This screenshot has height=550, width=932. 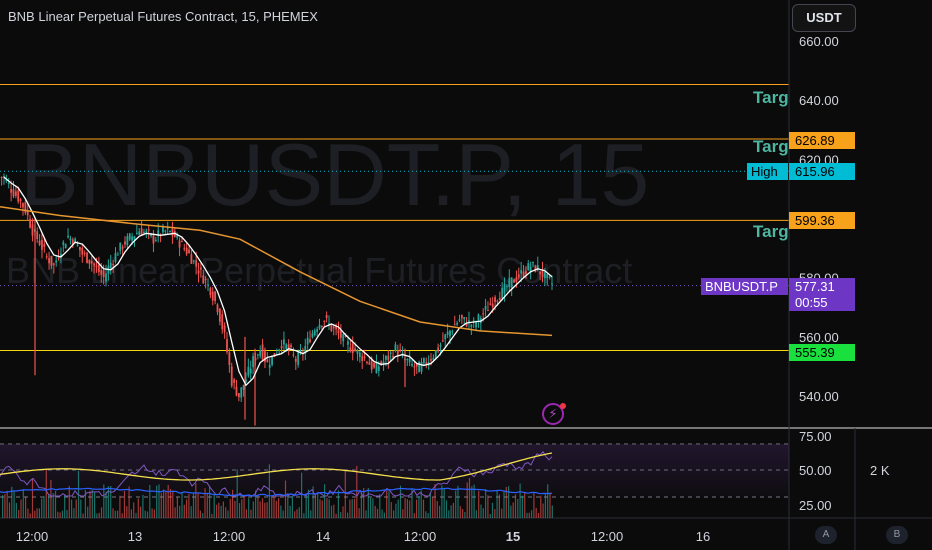 I want to click on time-axis-label: 15, so click(x=513, y=536).